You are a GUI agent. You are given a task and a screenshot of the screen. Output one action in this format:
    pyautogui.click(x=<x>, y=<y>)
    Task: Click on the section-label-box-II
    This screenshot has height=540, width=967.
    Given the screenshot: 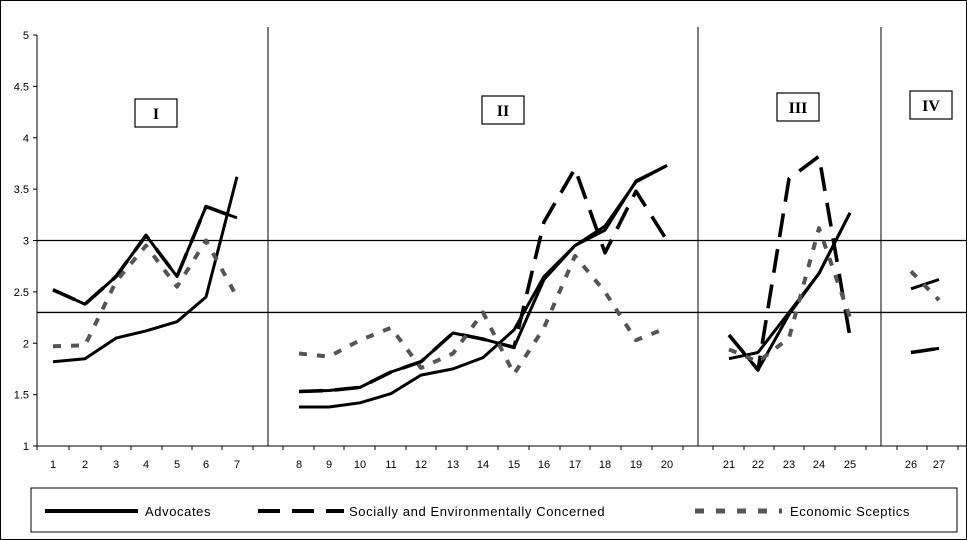 What is the action you would take?
    pyautogui.click(x=503, y=110)
    